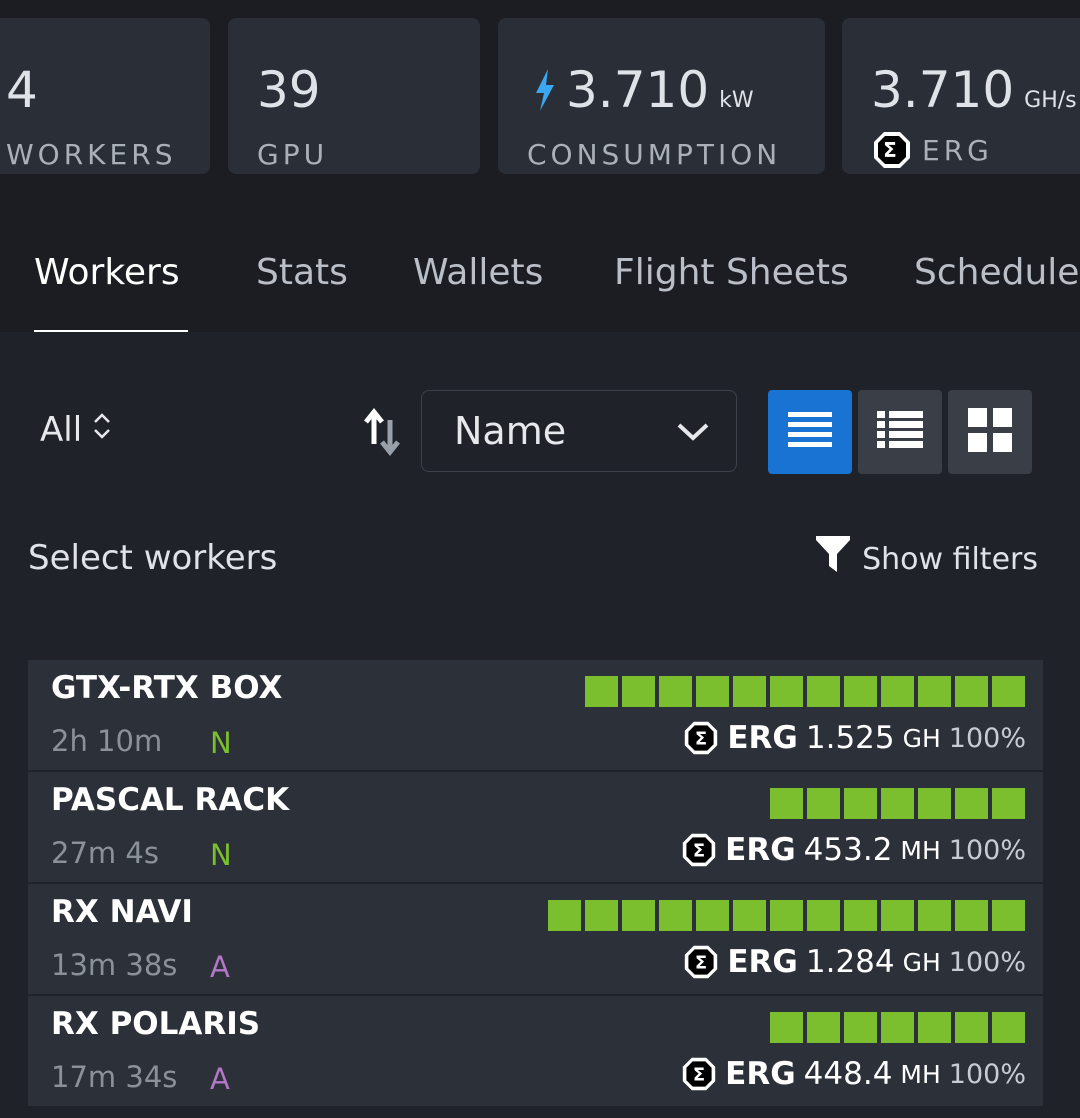 The width and height of the screenshot is (1080, 1118). I want to click on tab-workers: Workers, so click(107, 272).